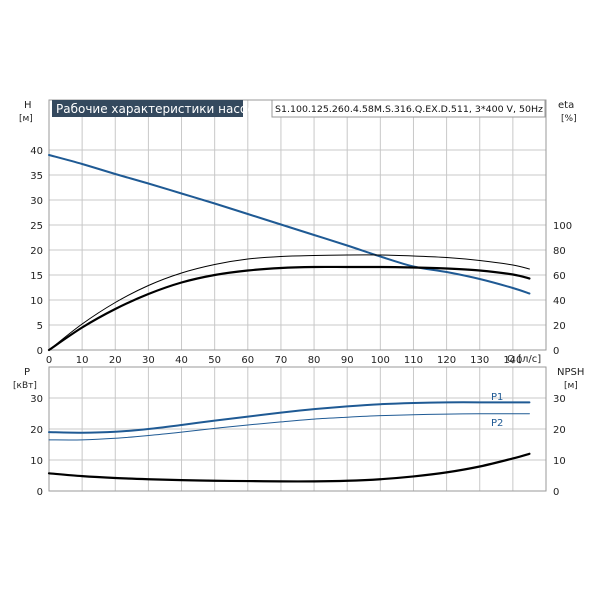  I want to click on x-tick-label: 0, so click(49, 360).